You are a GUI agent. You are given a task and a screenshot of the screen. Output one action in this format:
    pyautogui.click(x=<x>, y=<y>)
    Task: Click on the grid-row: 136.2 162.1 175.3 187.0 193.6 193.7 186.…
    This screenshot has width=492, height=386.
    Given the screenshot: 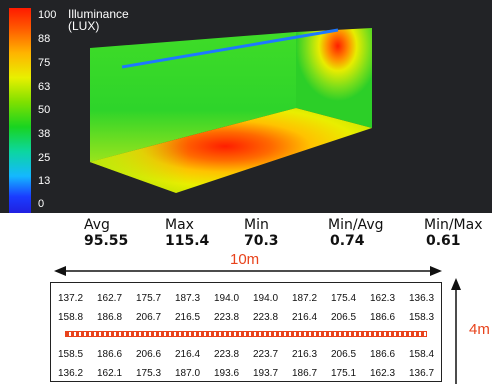 What is the action you would take?
    pyautogui.click(x=246, y=373)
    